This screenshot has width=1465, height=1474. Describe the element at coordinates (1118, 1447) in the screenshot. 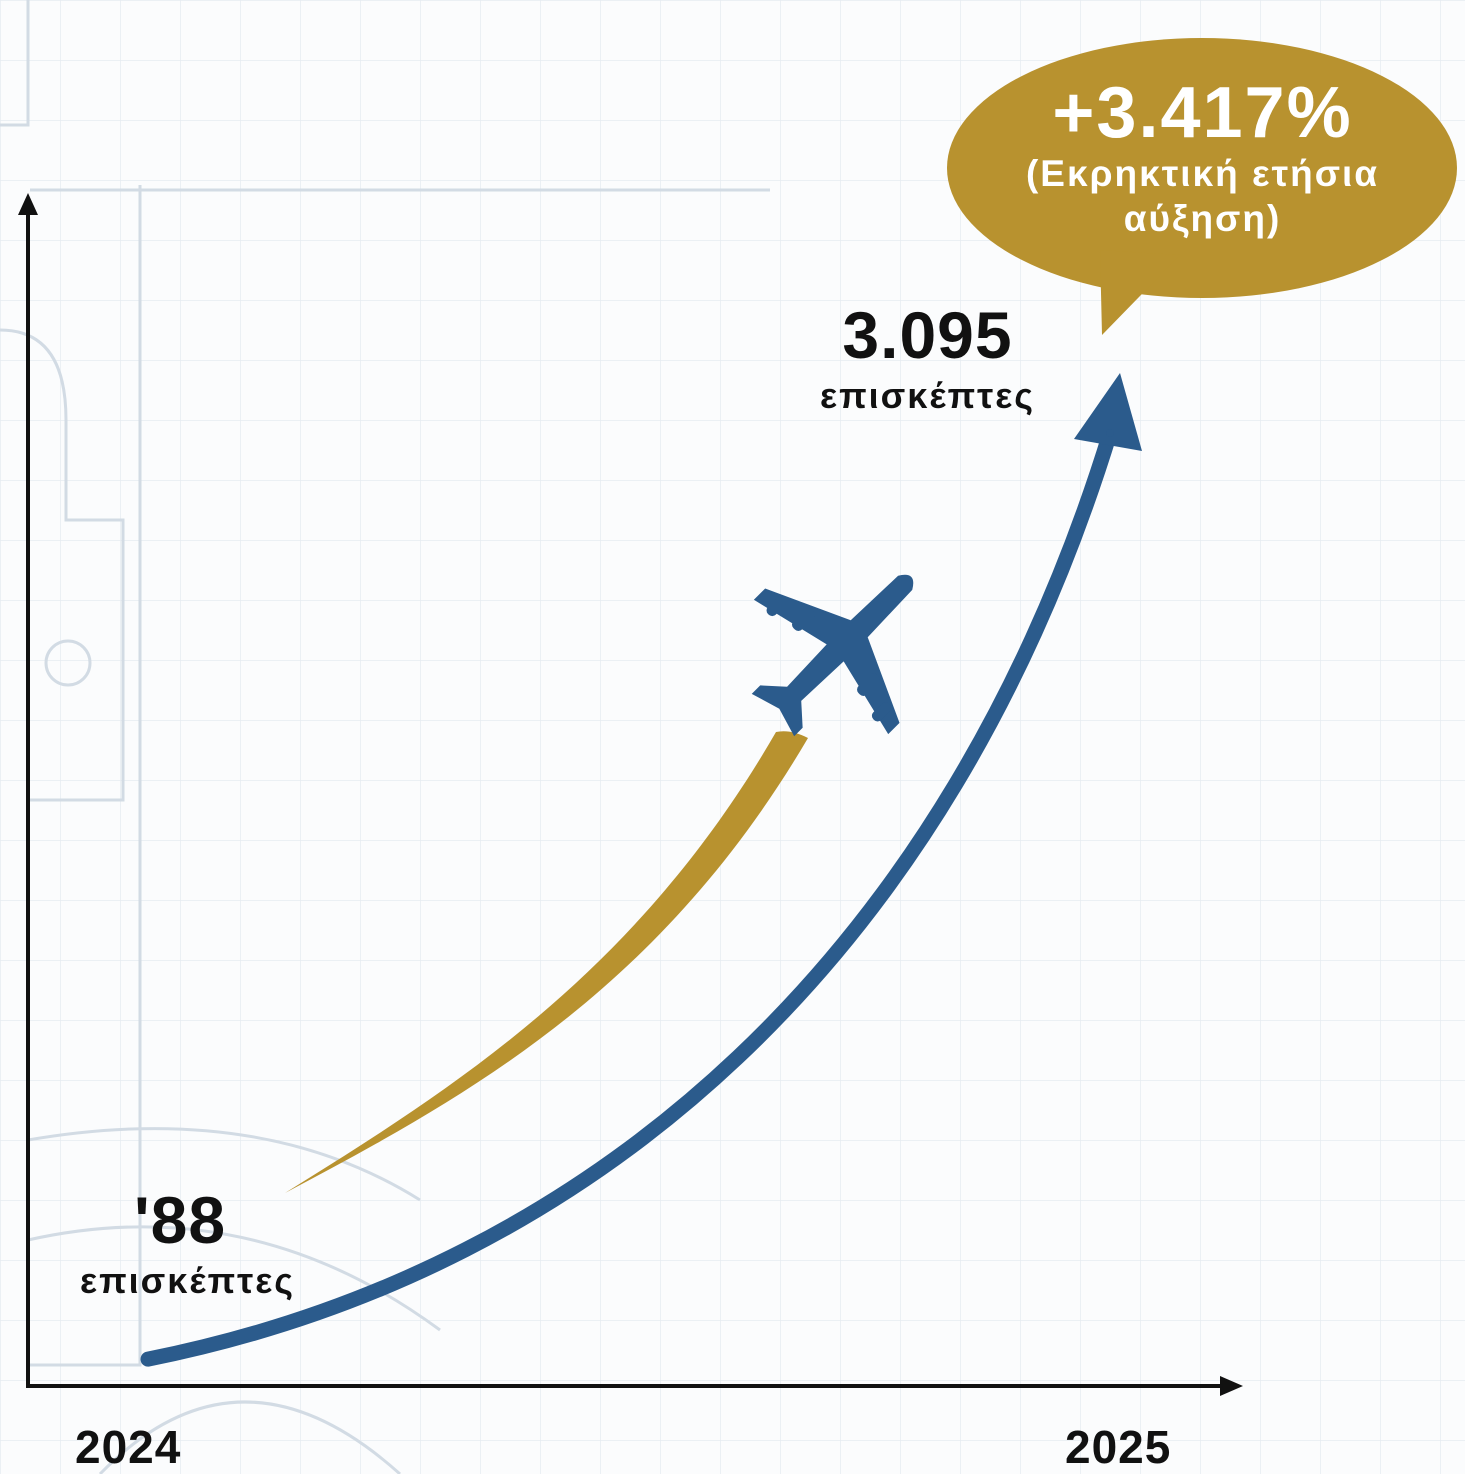

I see `x-tick-label-2025: 2025` at that location.